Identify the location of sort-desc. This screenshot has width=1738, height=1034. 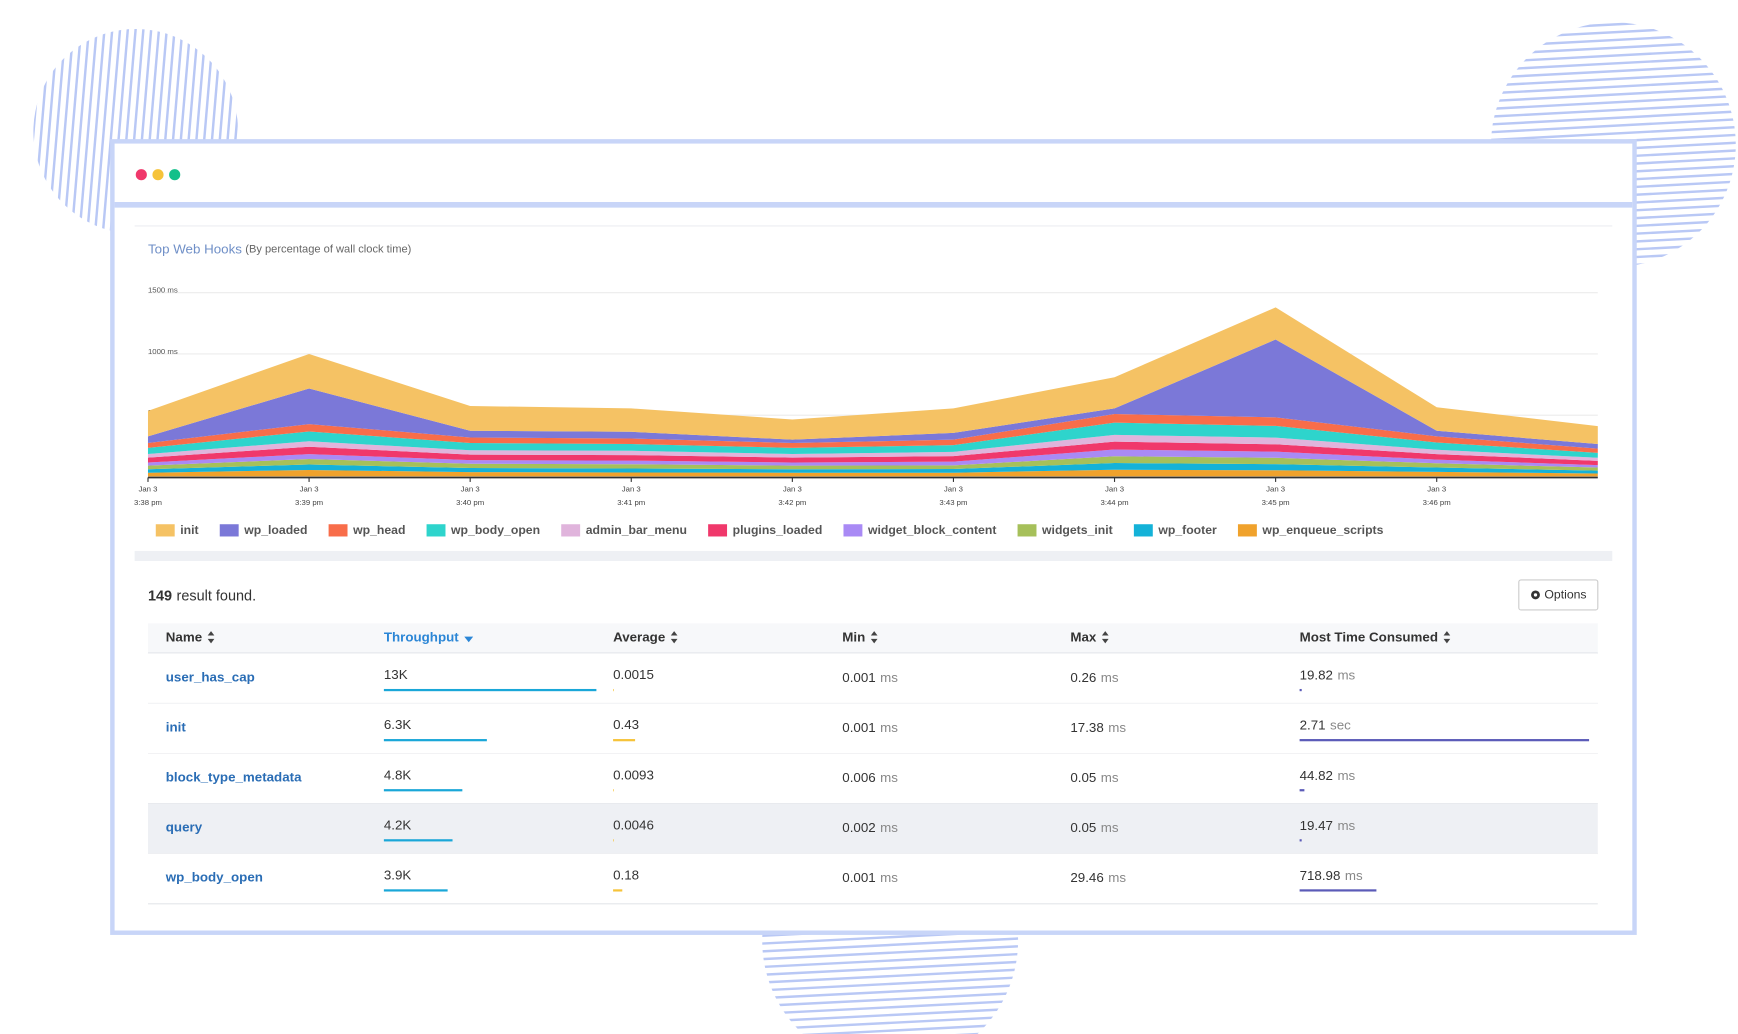
(469, 639).